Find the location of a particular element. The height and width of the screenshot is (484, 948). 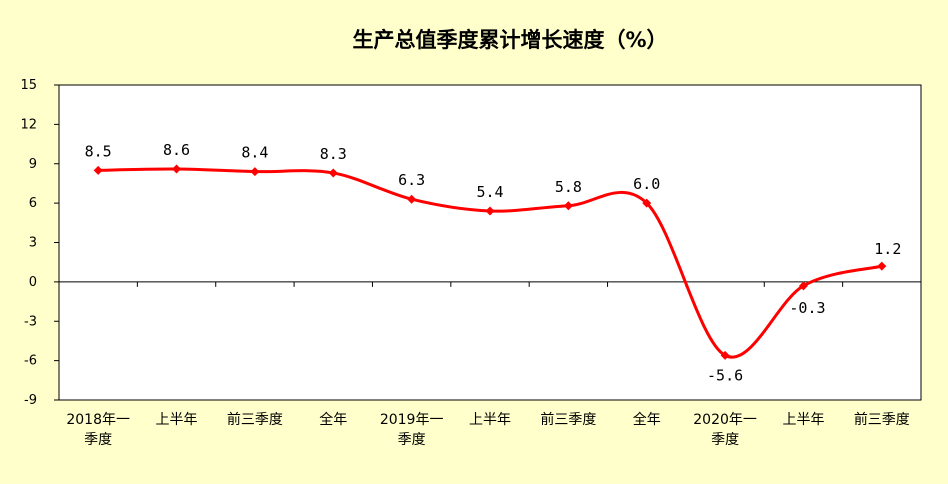

data-label: 6.3 is located at coordinates (411, 180).